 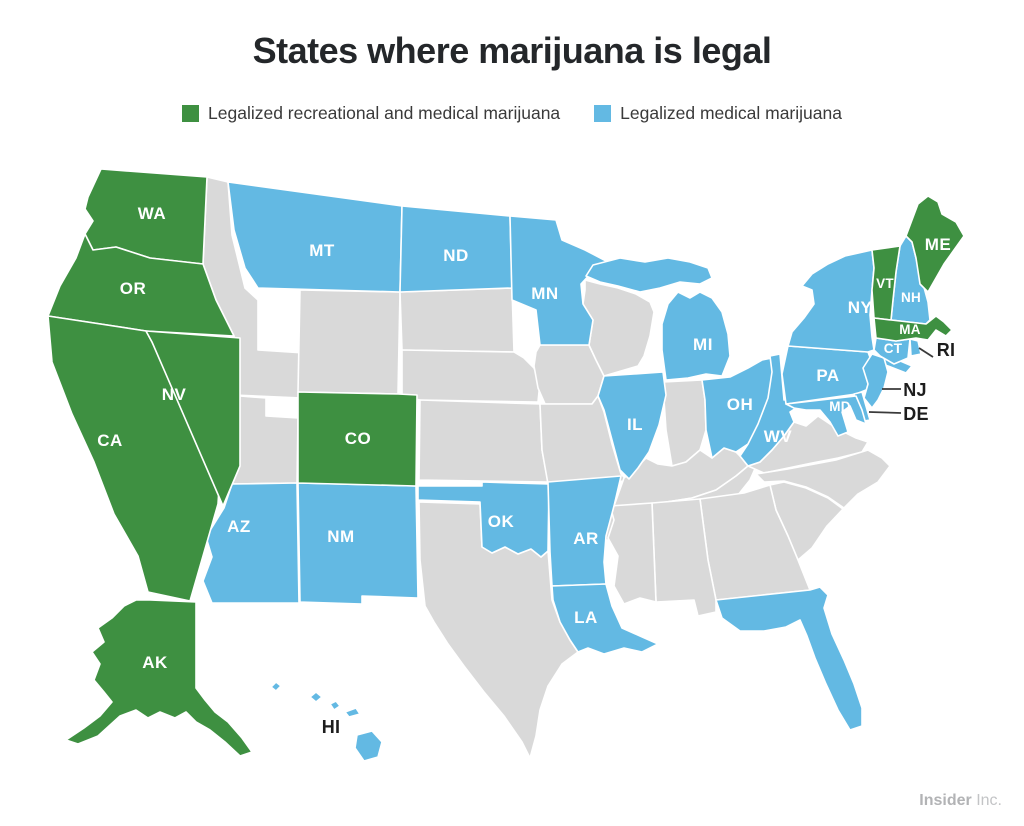 I want to click on state-il, so click(x=632, y=425).